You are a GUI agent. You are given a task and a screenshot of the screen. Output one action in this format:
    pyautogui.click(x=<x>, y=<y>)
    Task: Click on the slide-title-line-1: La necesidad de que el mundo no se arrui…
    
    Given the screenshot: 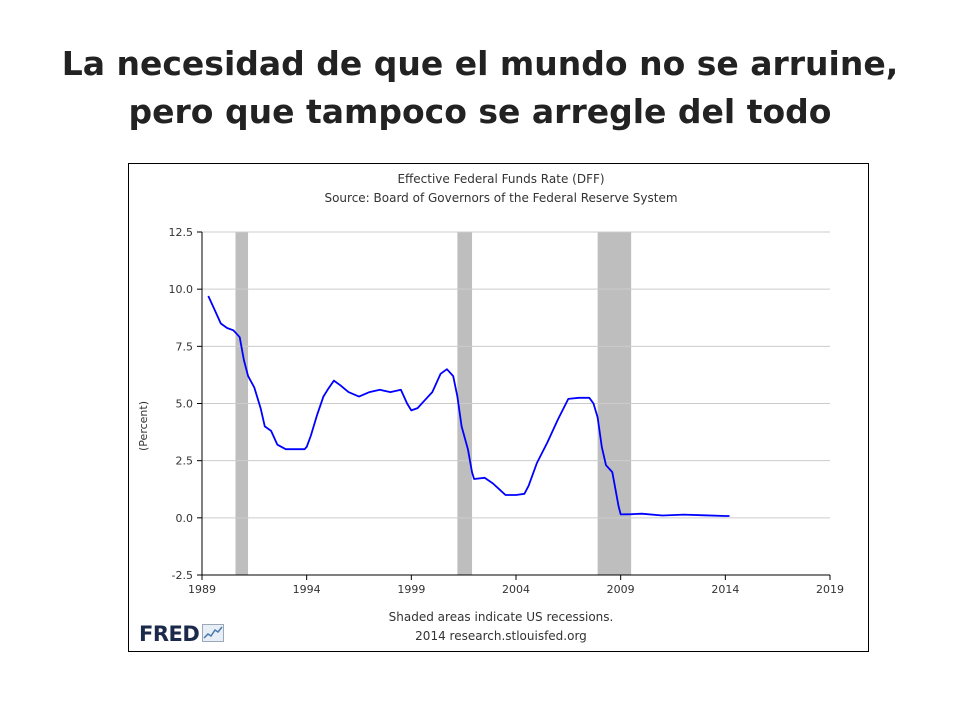 What is the action you would take?
    pyautogui.click(x=480, y=63)
    